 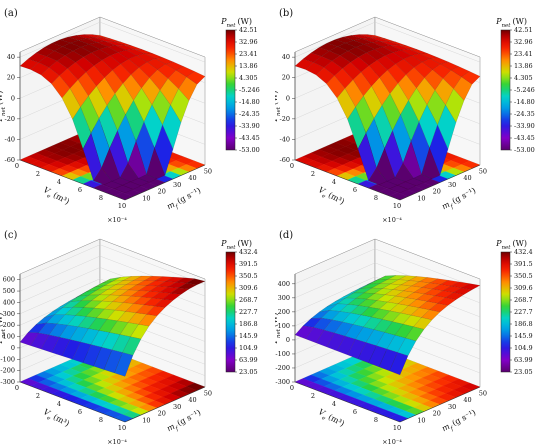 What do you see at coordinates (11, 57) in the screenshot?
I see `z-tick-label: 40` at bounding box center [11, 57].